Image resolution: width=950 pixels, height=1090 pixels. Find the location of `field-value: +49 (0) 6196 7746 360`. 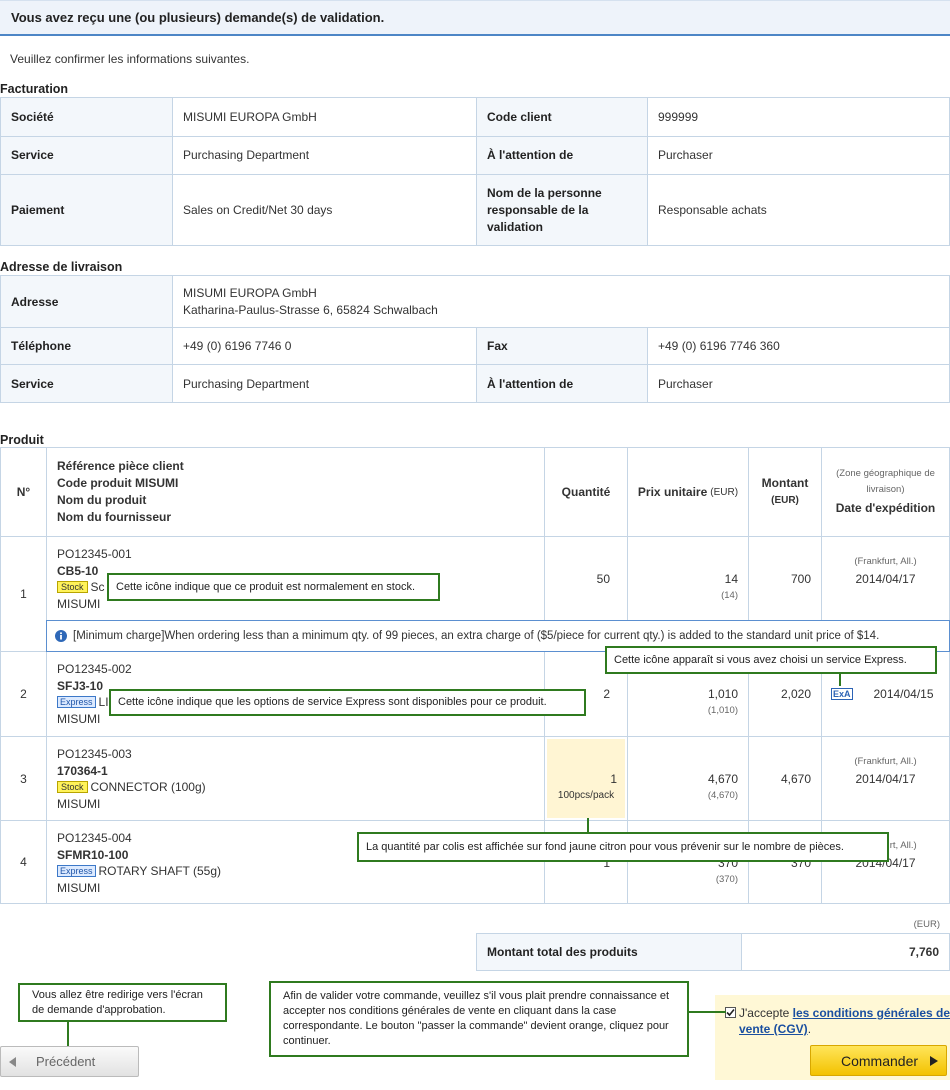

field-value: +49 (0) 6196 7746 360 is located at coordinates (798, 346).